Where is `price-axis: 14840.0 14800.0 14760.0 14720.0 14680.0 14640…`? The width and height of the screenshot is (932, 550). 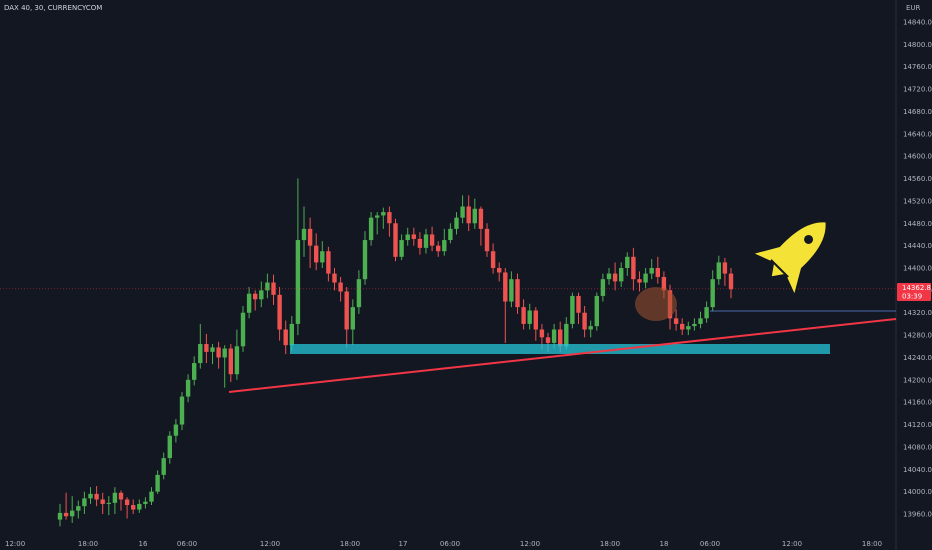 price-axis: 14840.0 14800.0 14760.0 14720.0 14680.0 14640… is located at coordinates (917, 269).